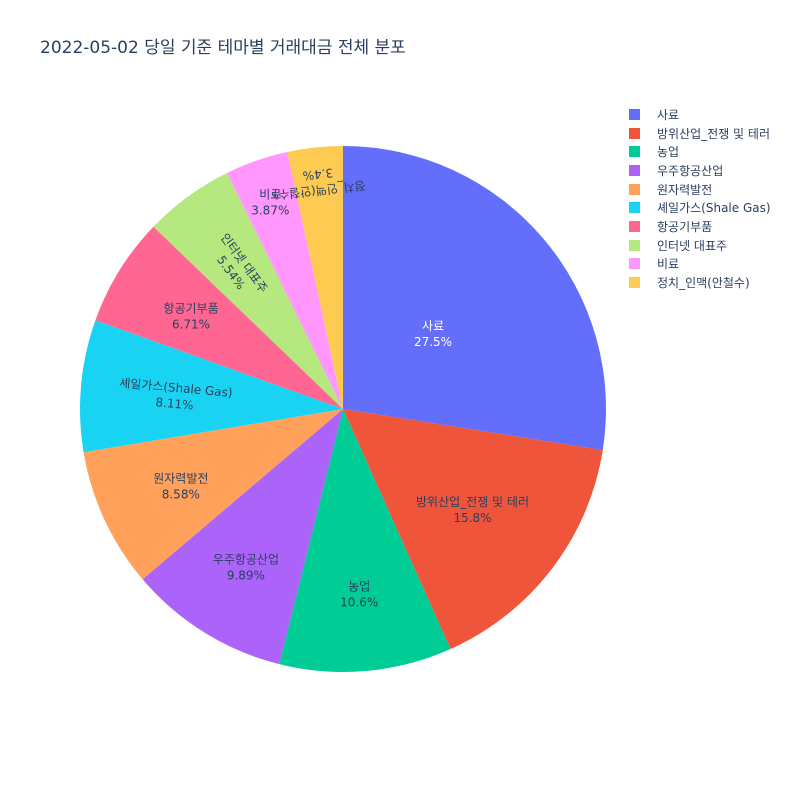 The height and width of the screenshot is (800, 800). What do you see at coordinates (668, 264) in the screenshot?
I see `legend-label: 비료` at bounding box center [668, 264].